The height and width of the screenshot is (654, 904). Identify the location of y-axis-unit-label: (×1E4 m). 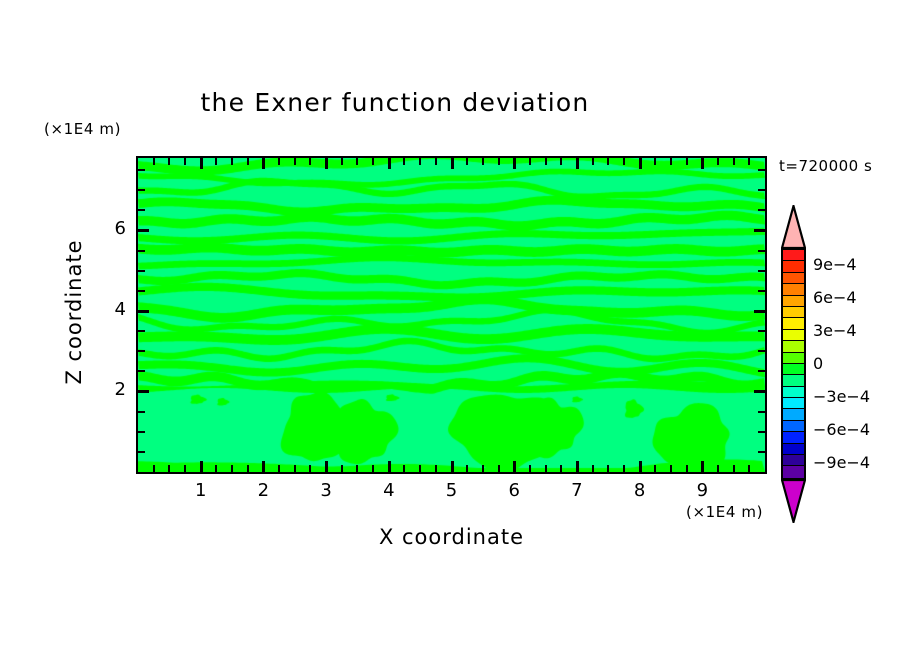
(83, 129).